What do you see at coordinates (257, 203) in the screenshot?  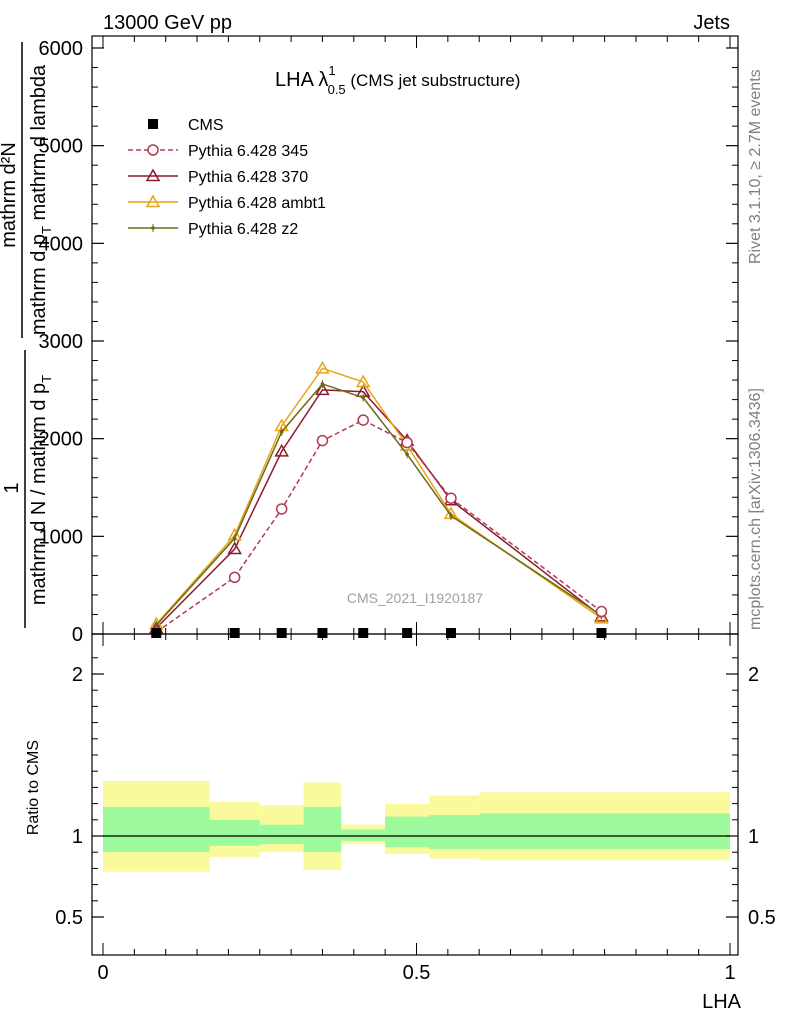 I see `legend-label-3: Pythia 6.428 ambt1` at bounding box center [257, 203].